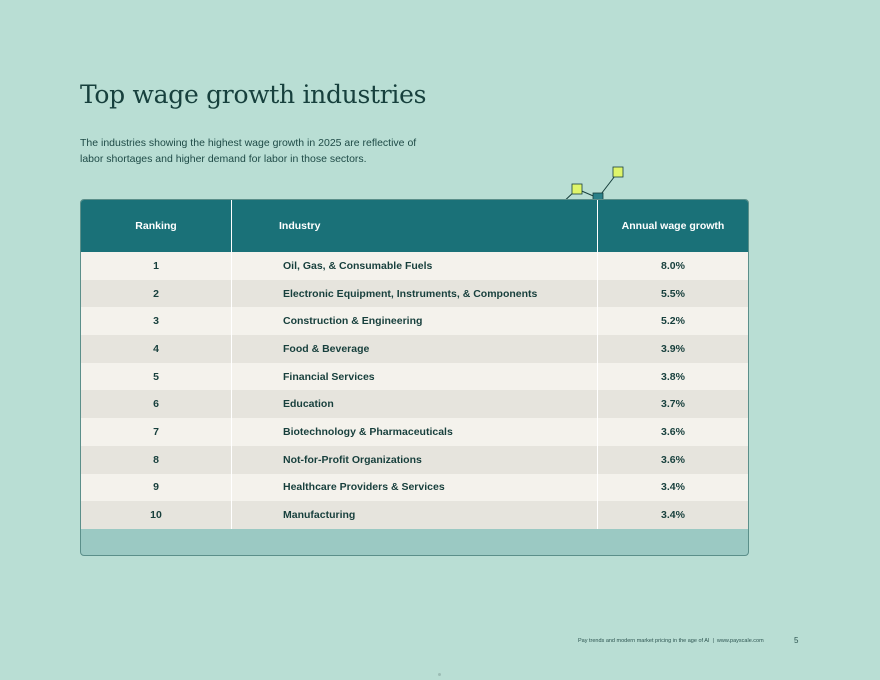 This screenshot has height=680, width=880. I want to click on growth-cell: 3.9%, so click(672, 349).